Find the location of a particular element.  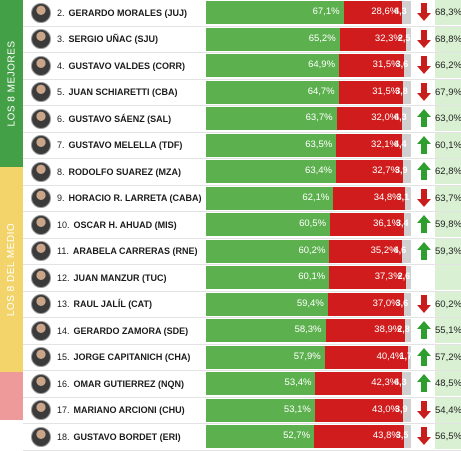

governor-name: 13. RAUL JALÍL (CAT) is located at coordinates (104, 304).